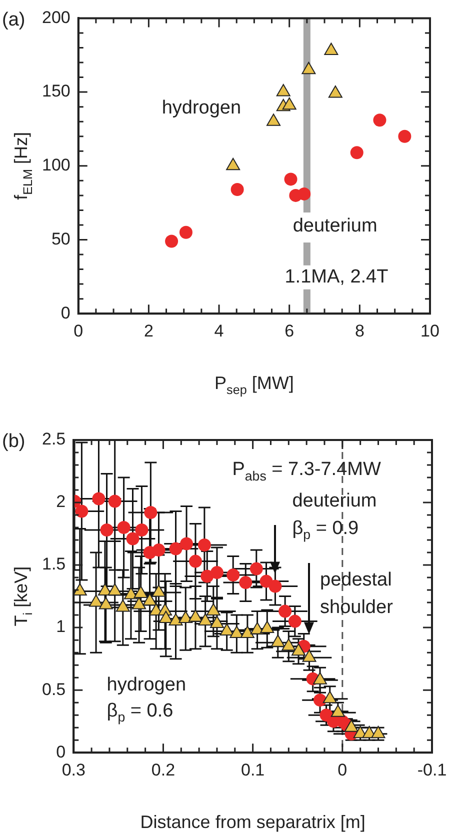 The width and height of the screenshot is (467, 839). I want to click on text: (b), so click(14, 441).